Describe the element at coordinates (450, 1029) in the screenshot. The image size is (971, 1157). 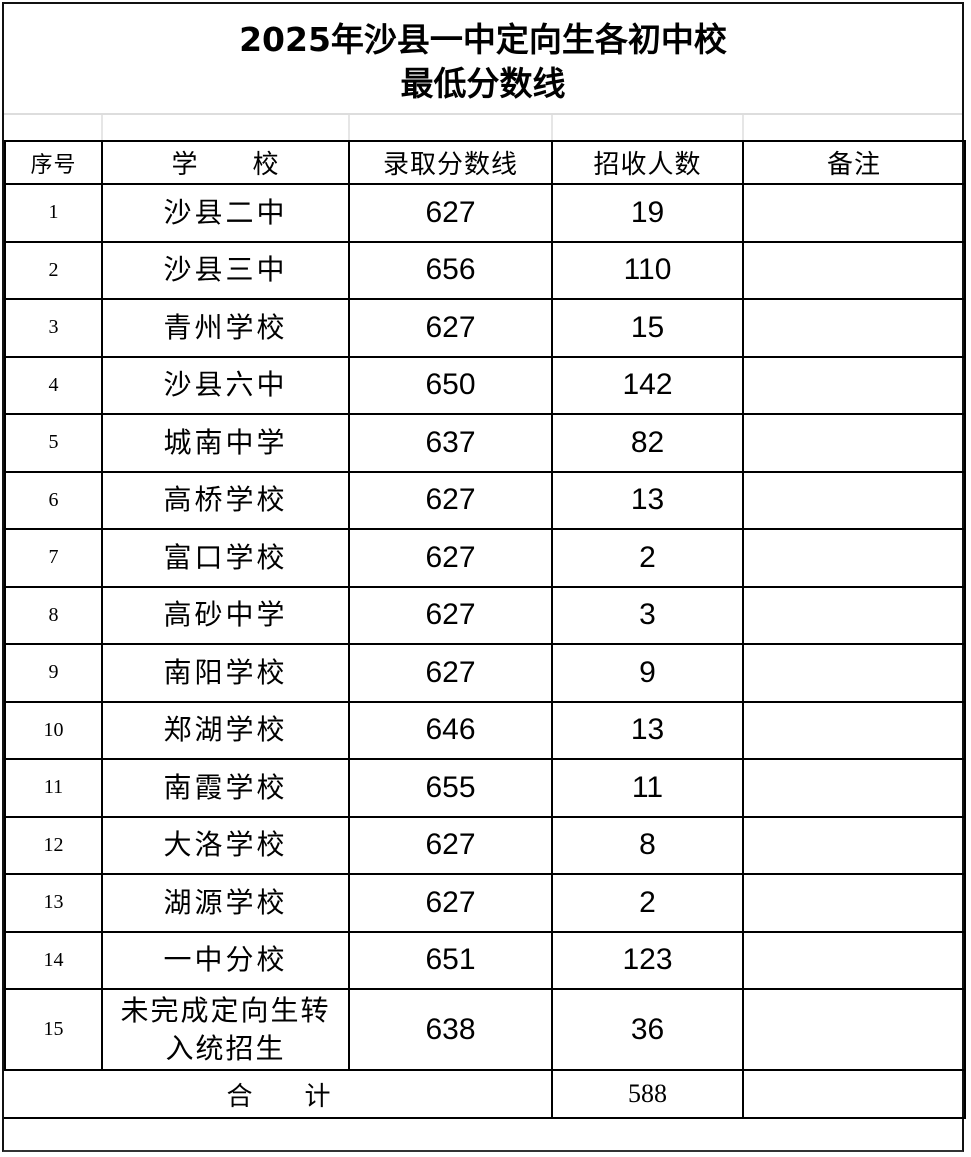
I see `min-score: 638` at that location.